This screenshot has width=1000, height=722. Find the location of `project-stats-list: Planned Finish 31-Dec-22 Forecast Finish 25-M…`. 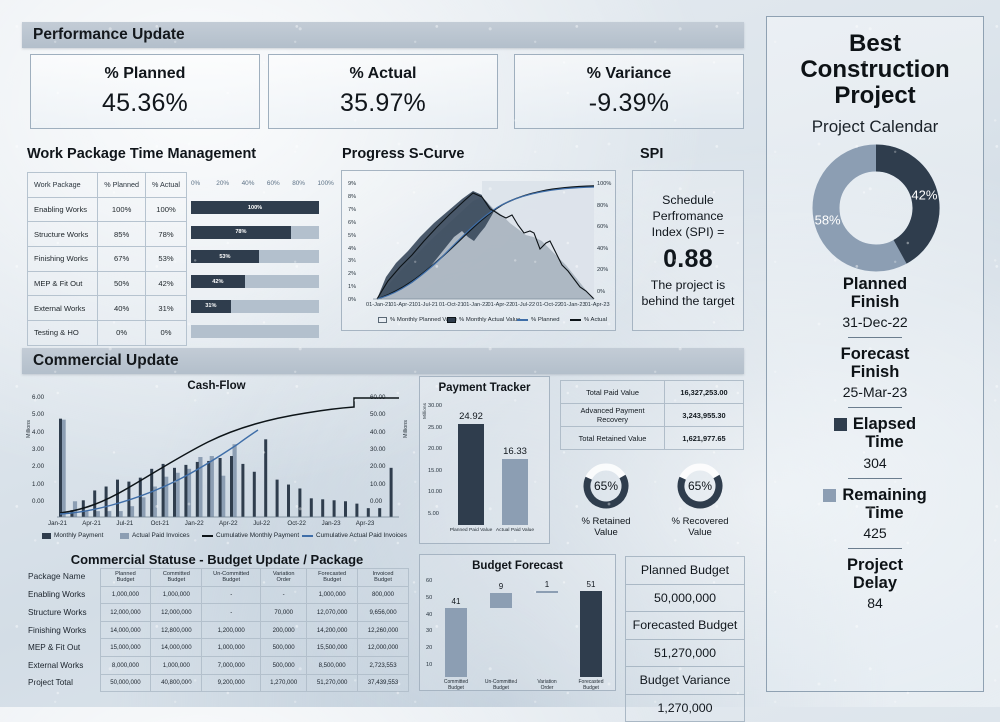

project-stats-list: Planned Finish 31-Dec-22 Forecast Finish 25-M… is located at coordinates (875, 443).